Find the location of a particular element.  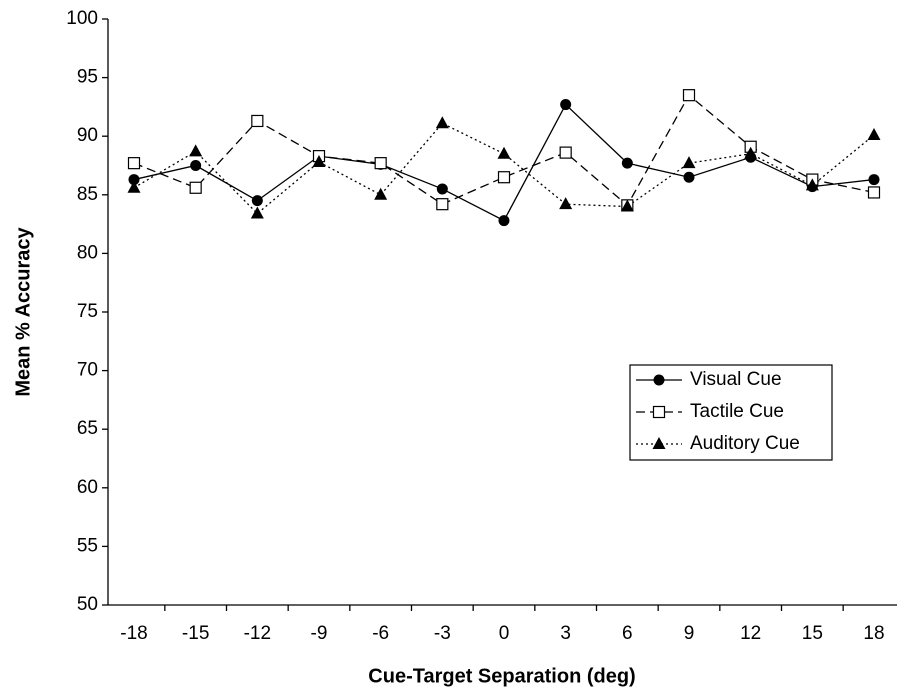

x-tick-label: -3 is located at coordinates (442, 633).